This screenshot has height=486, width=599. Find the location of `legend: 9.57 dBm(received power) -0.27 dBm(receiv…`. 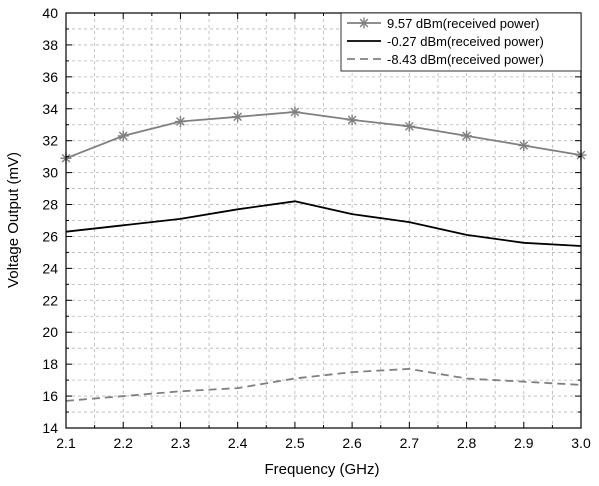

legend: 9.57 dBm(received power) -0.27 dBm(receiv… is located at coordinates (461, 42).